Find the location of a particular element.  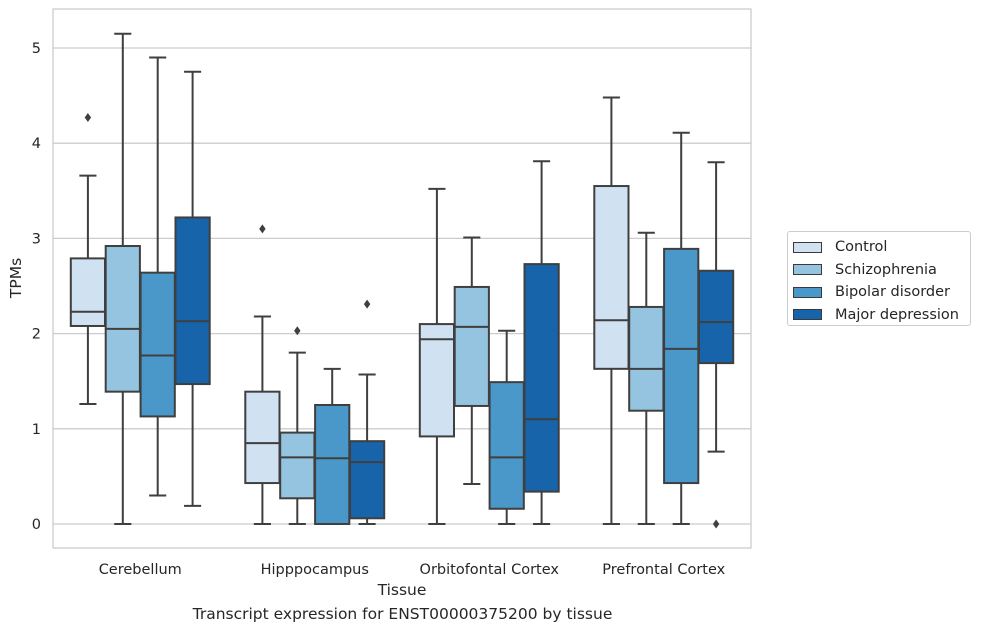

y-tick-label: 1 is located at coordinates (36, 430).